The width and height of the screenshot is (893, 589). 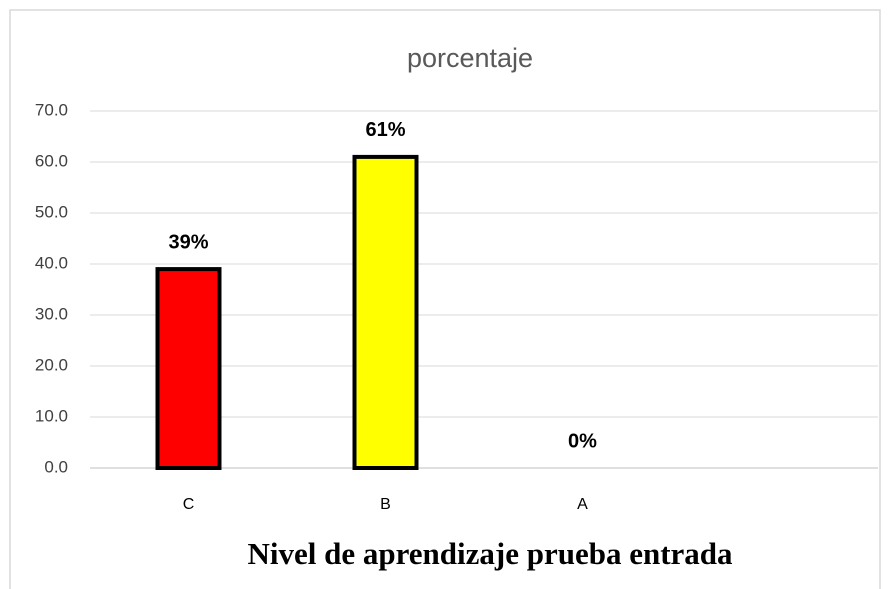 What do you see at coordinates (470, 58) in the screenshot?
I see `chart-title: porcentaje` at bounding box center [470, 58].